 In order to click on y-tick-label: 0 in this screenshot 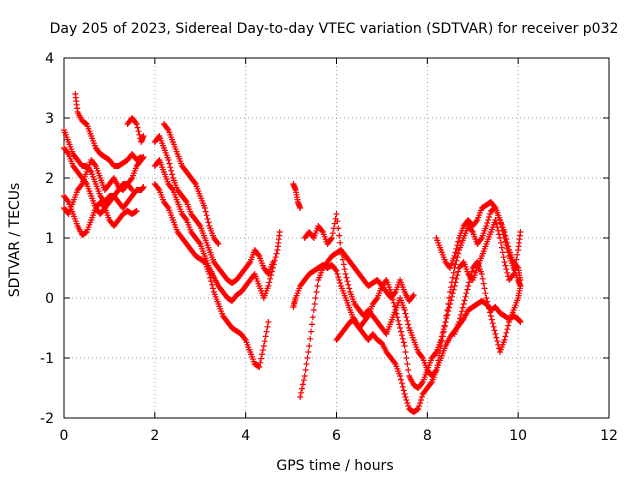, I will do `click(49, 299)`.